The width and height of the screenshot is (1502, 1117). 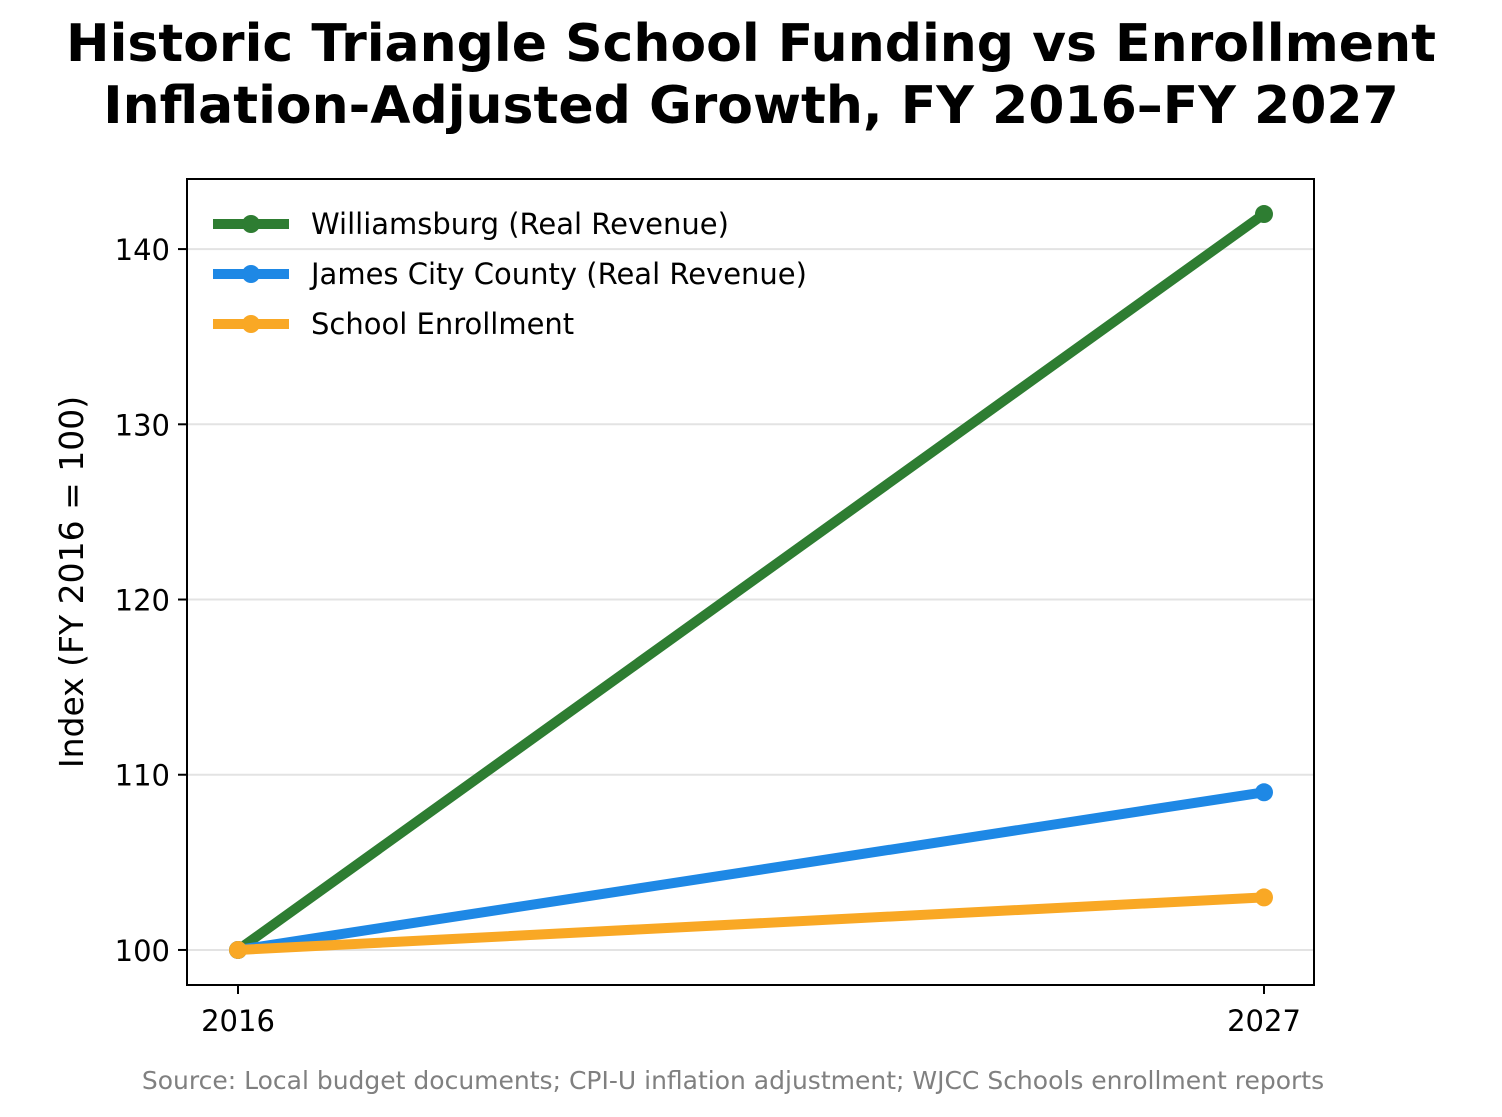 I want to click on legend-label-2: School Enrollment, so click(x=442, y=324).